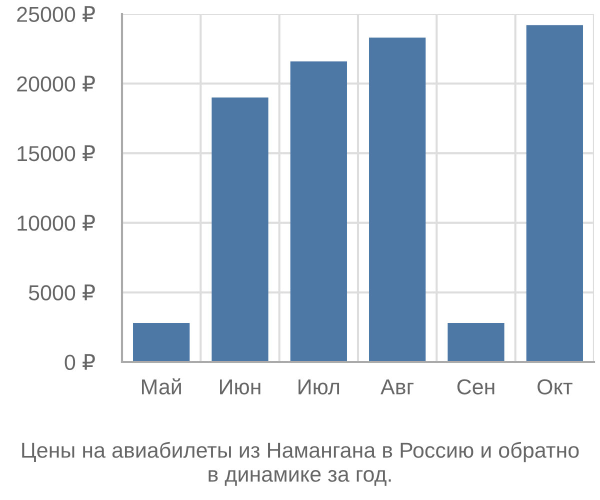 This screenshot has width=600, height=500. What do you see at coordinates (79, 362) in the screenshot?
I see `y-tick-label: 0 ₽` at bounding box center [79, 362].